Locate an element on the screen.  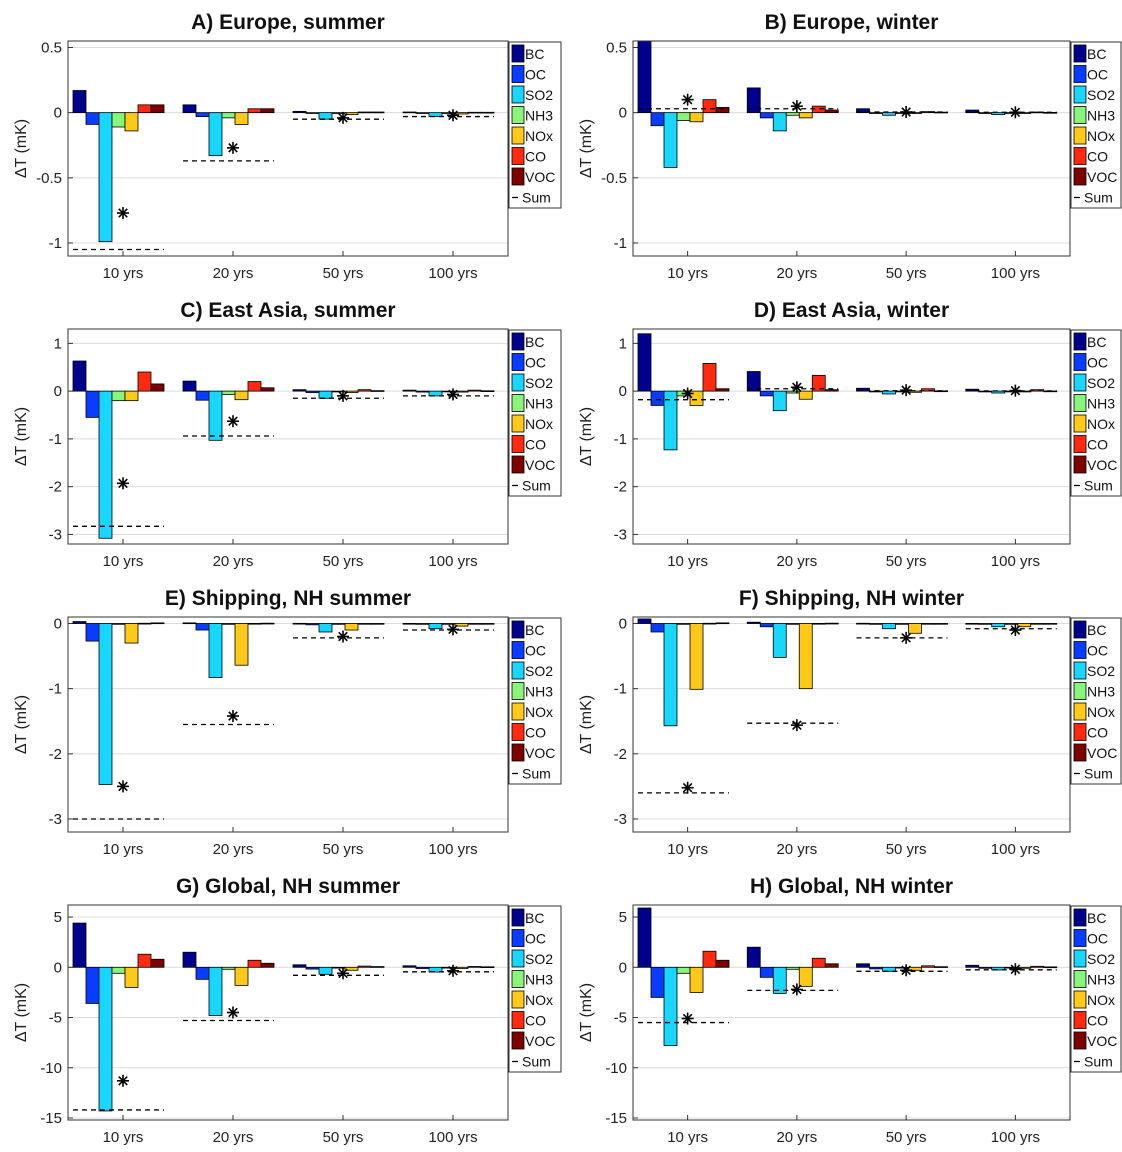
y-tick-label: 5 is located at coordinates (623, 917).